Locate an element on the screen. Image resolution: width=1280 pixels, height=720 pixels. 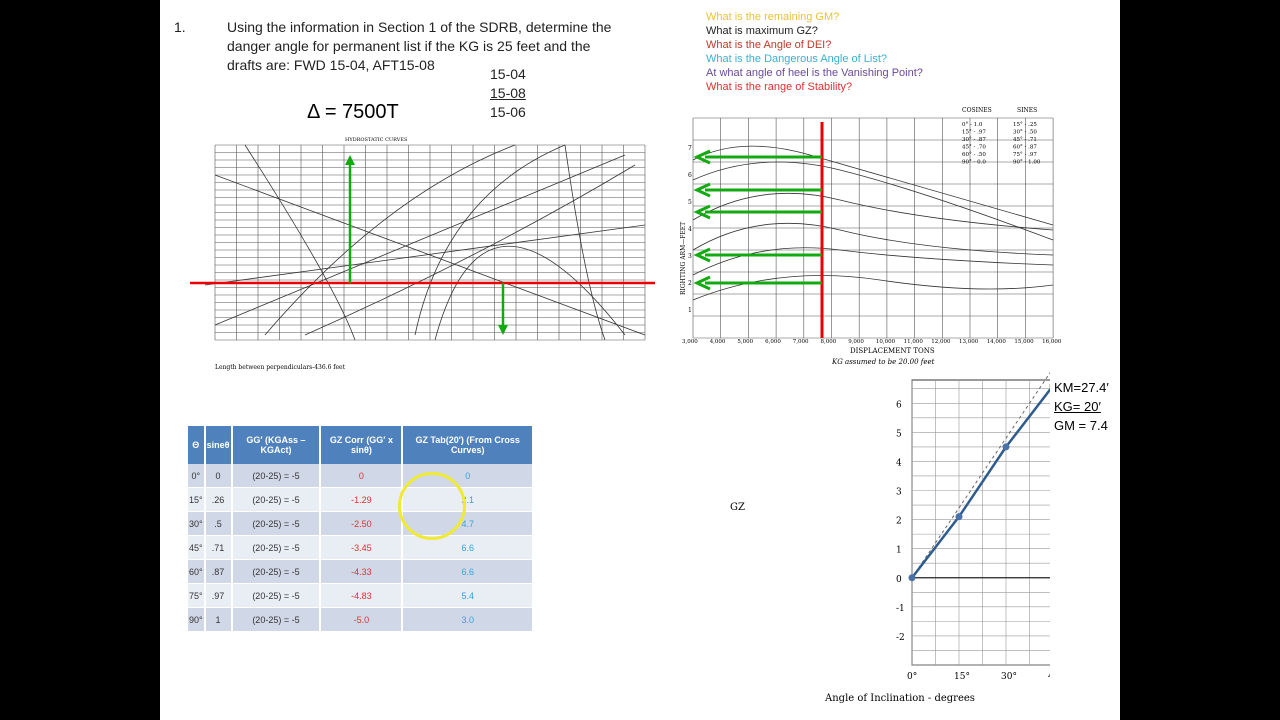
cosine-entry: 30° - .87 is located at coordinates (974, 140).